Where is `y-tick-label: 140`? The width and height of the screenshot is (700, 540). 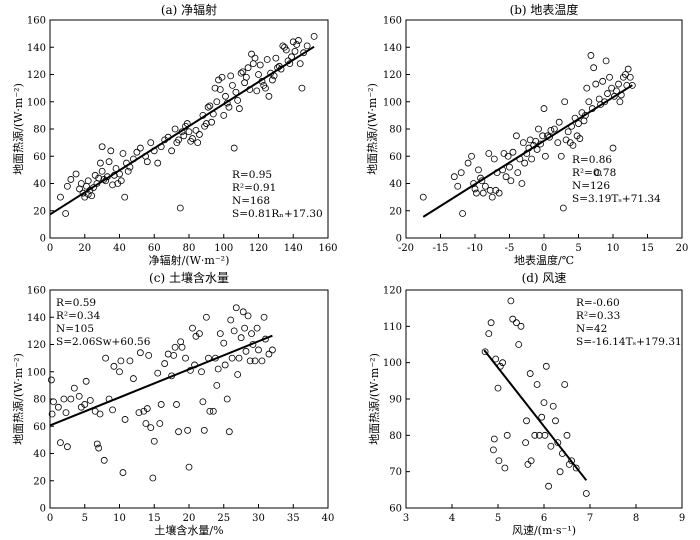 y-tick-label: 140 is located at coordinates (36, 318).